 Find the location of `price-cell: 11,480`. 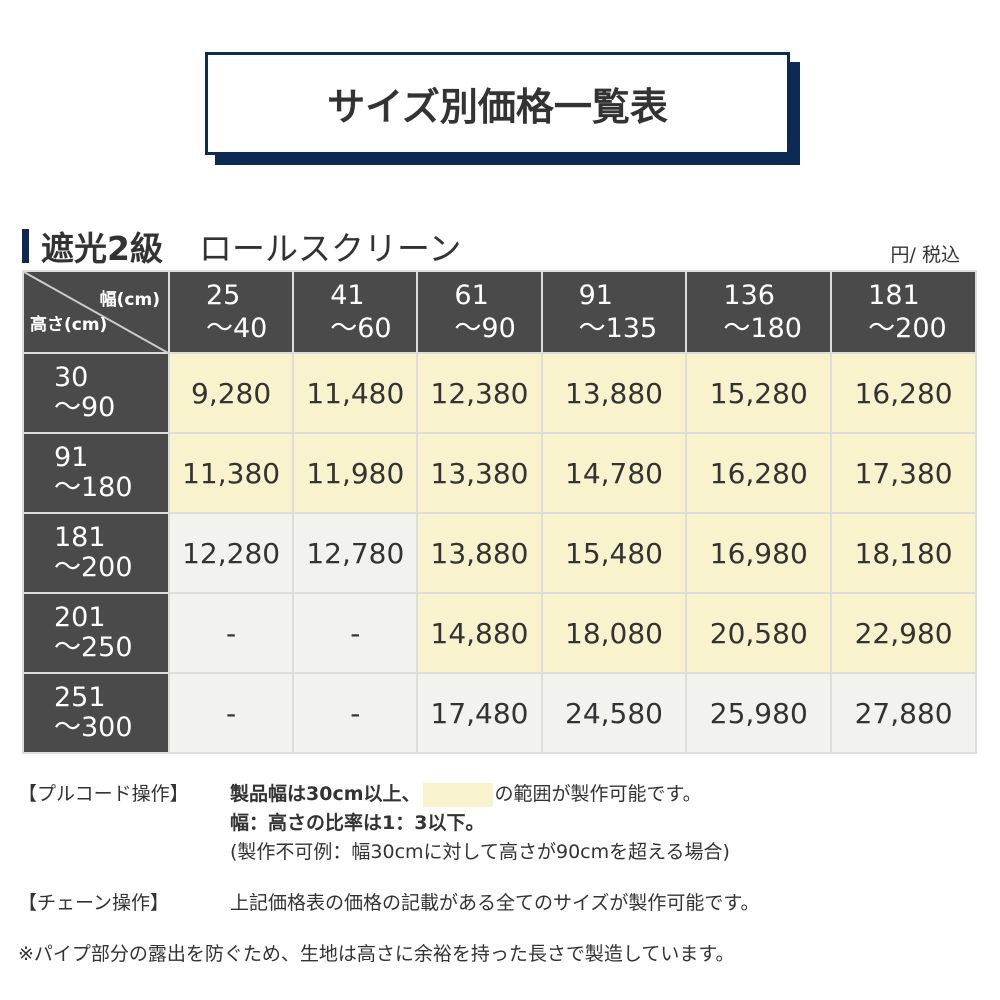

price-cell: 11,480 is located at coordinates (355, 393).